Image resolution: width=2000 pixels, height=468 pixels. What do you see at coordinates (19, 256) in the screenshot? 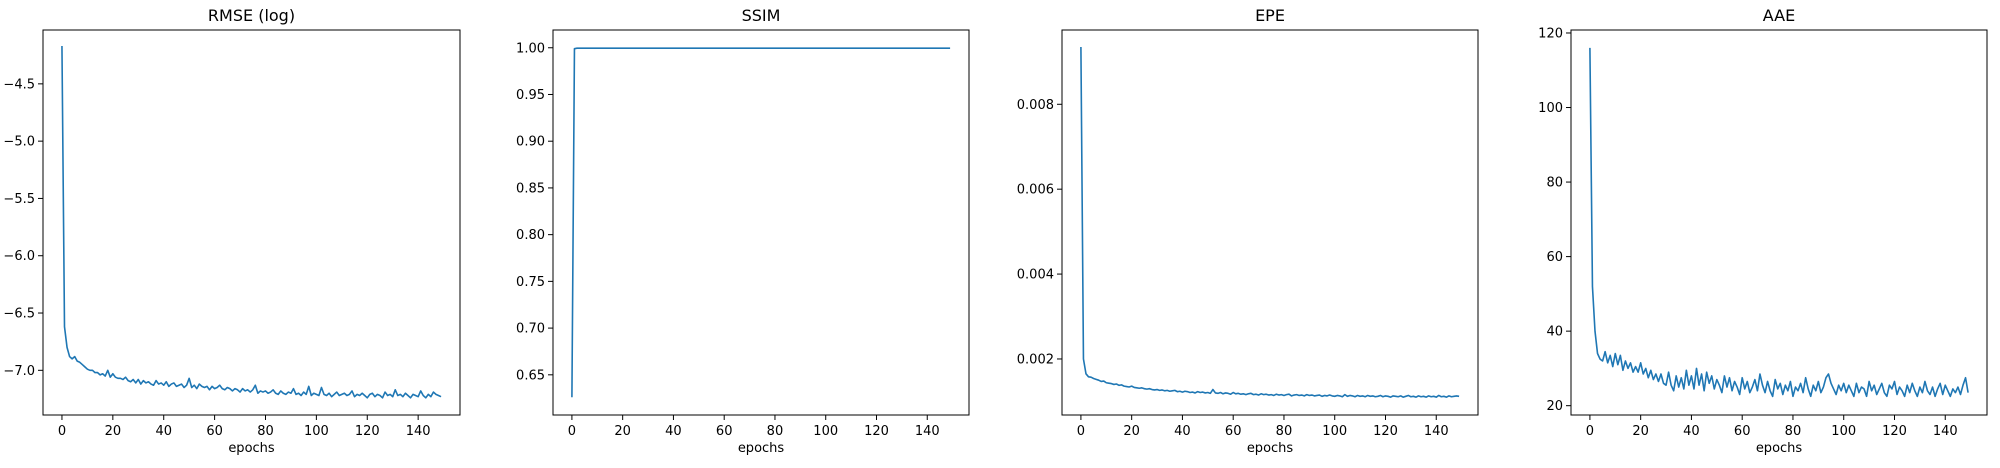
I see `y-tick-label: −6.0` at bounding box center [19, 256].